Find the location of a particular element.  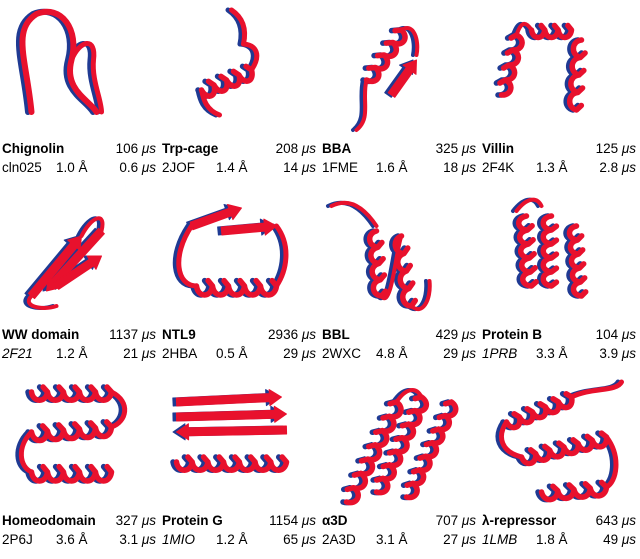

protein-name: Trp-cage is located at coordinates (190, 148).